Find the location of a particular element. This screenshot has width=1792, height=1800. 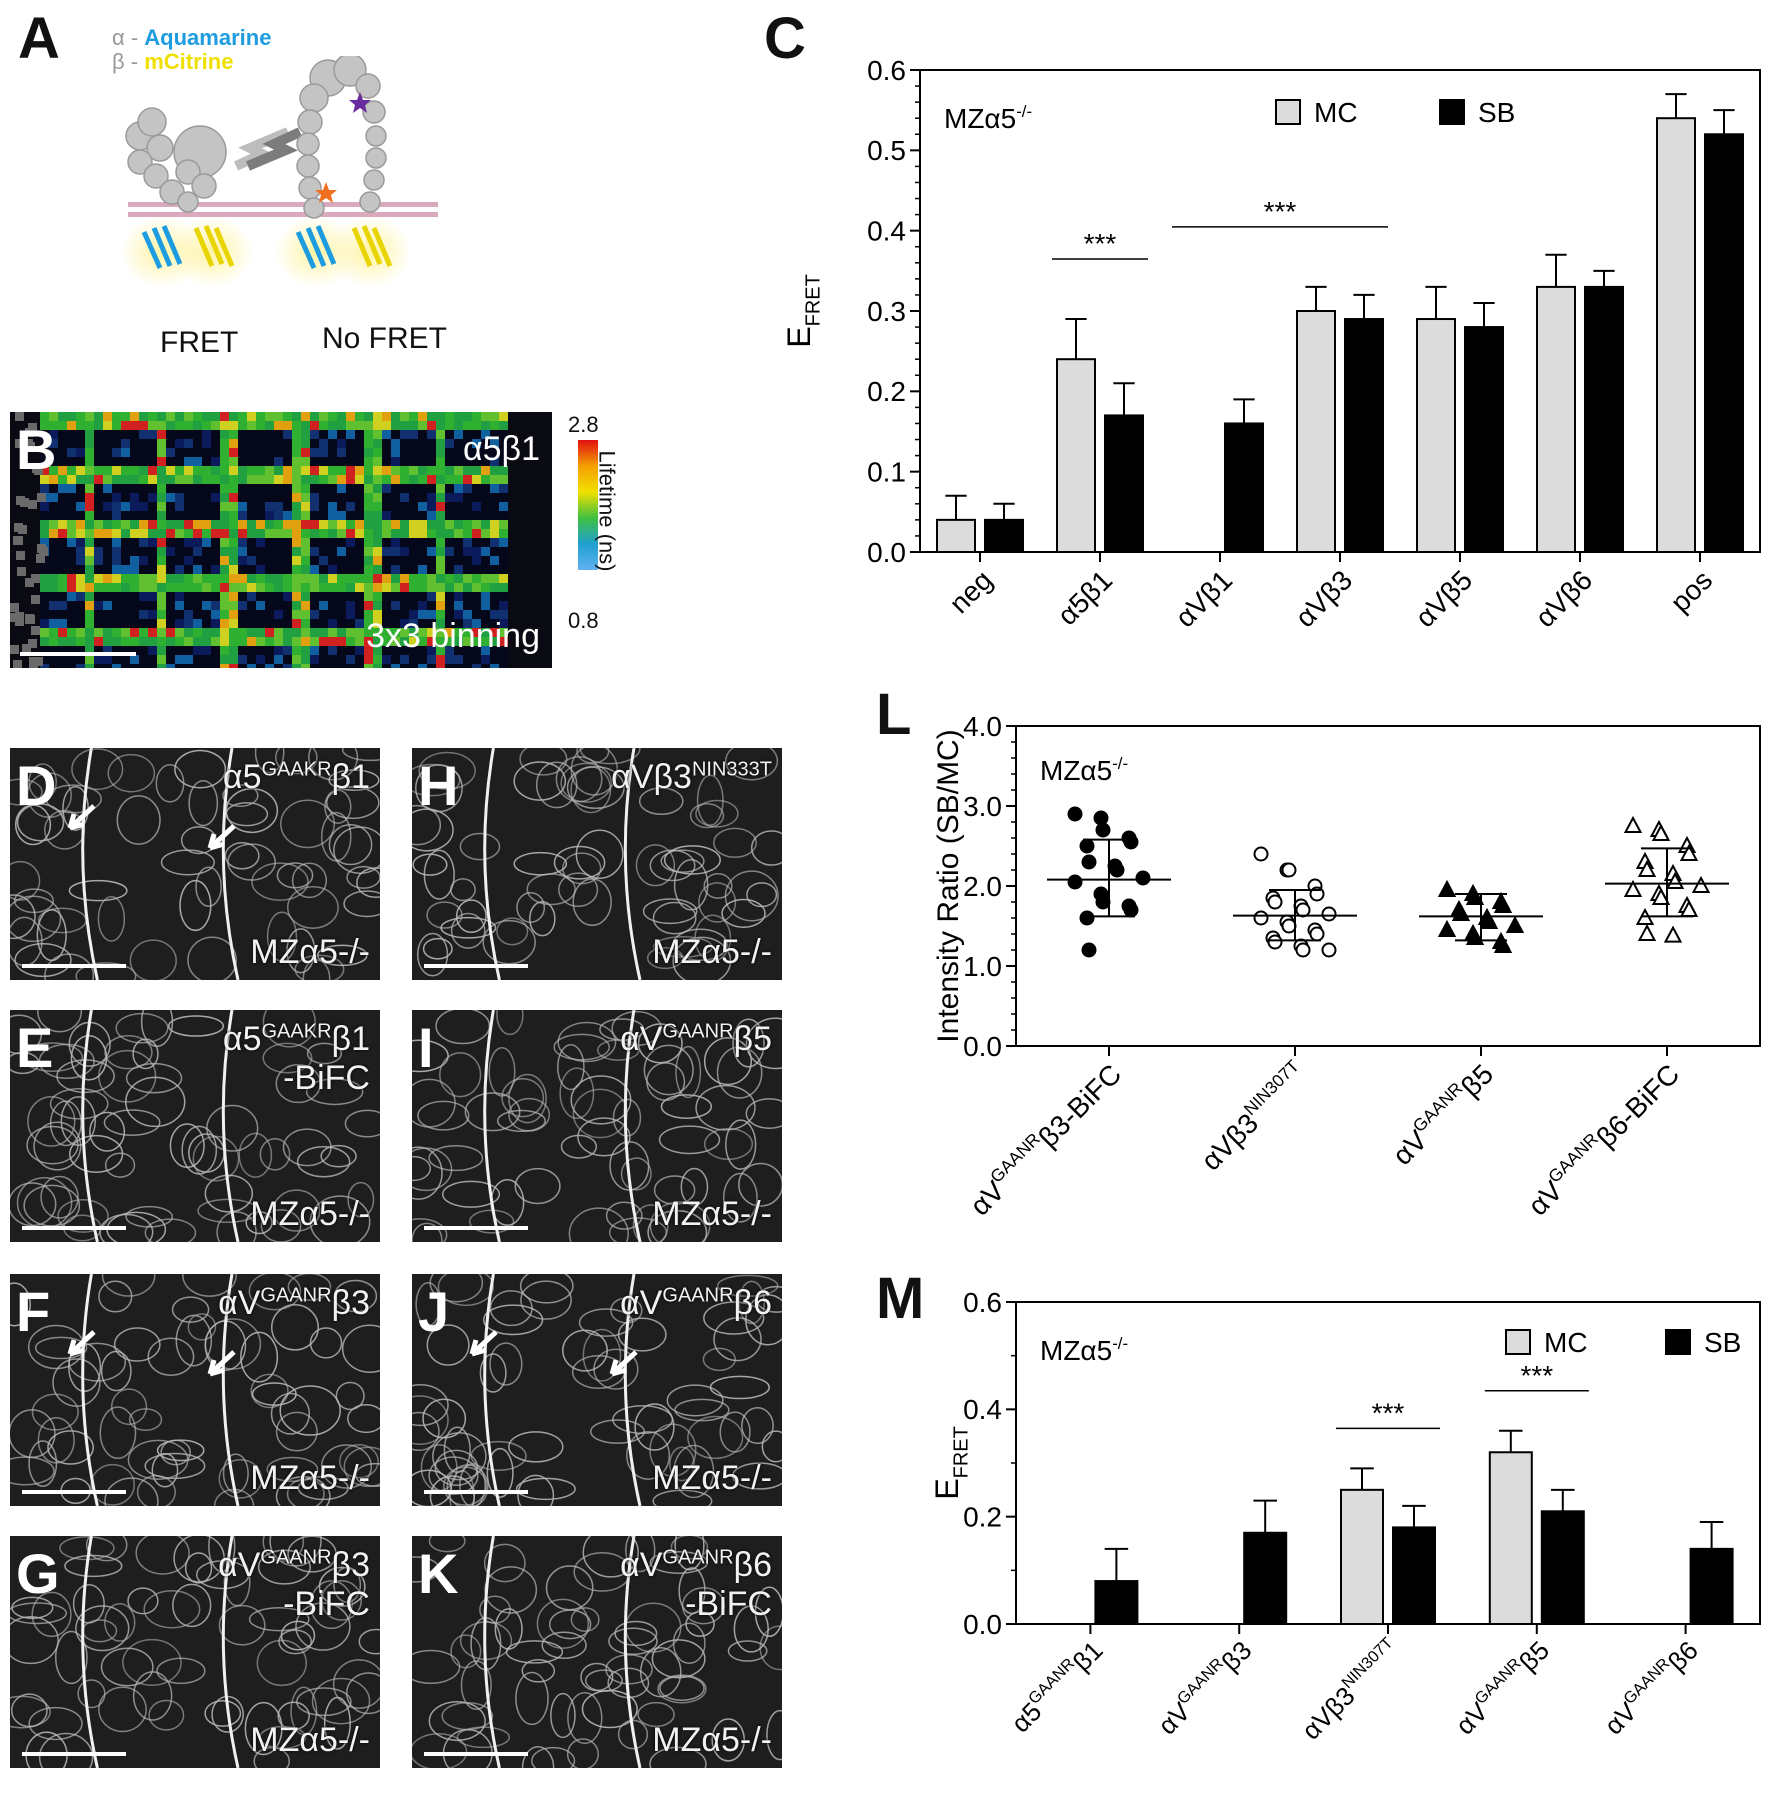

x-tick-label: αVβ3 is located at coordinates (1323, 598).